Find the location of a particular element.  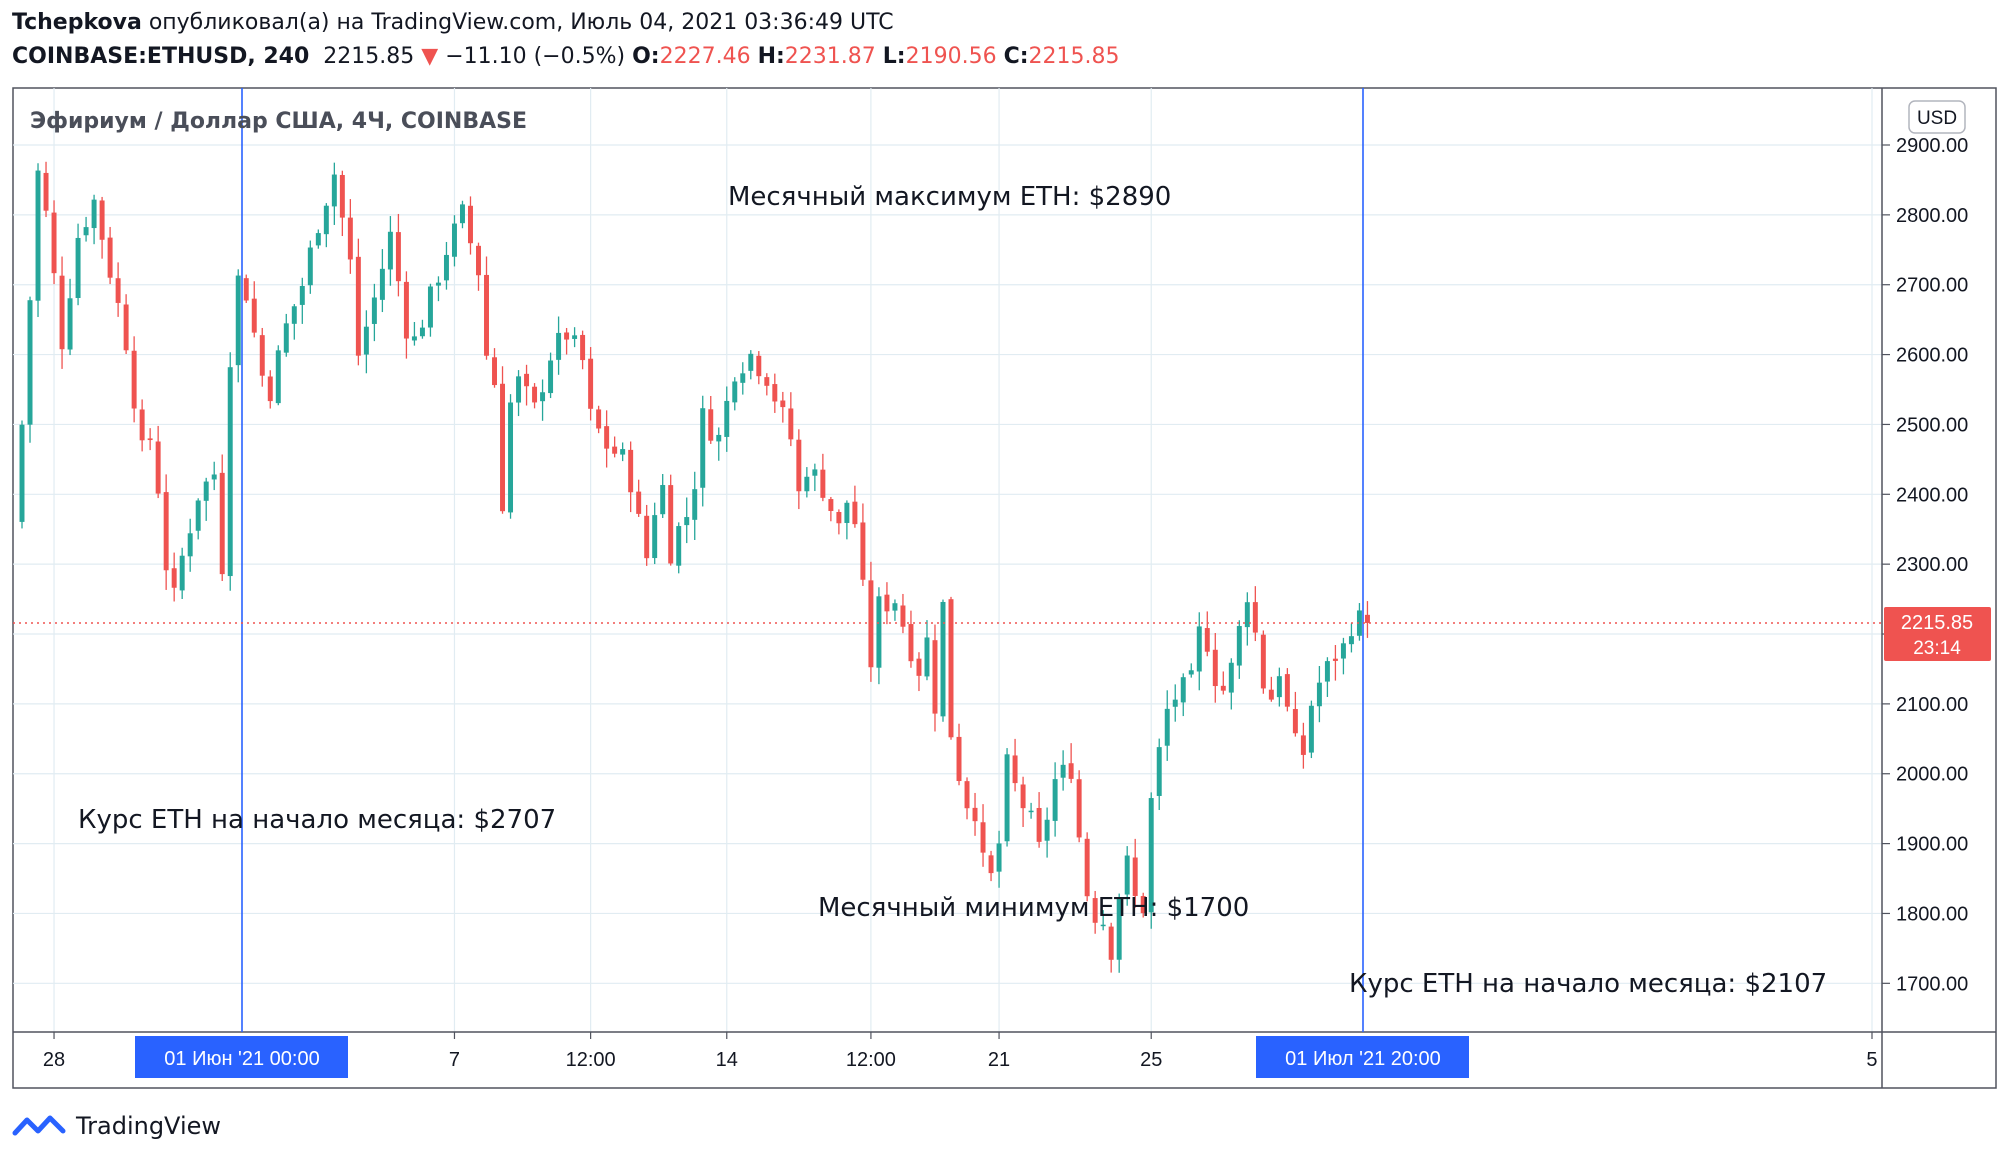

low-value: 2190.56 is located at coordinates (951, 56).